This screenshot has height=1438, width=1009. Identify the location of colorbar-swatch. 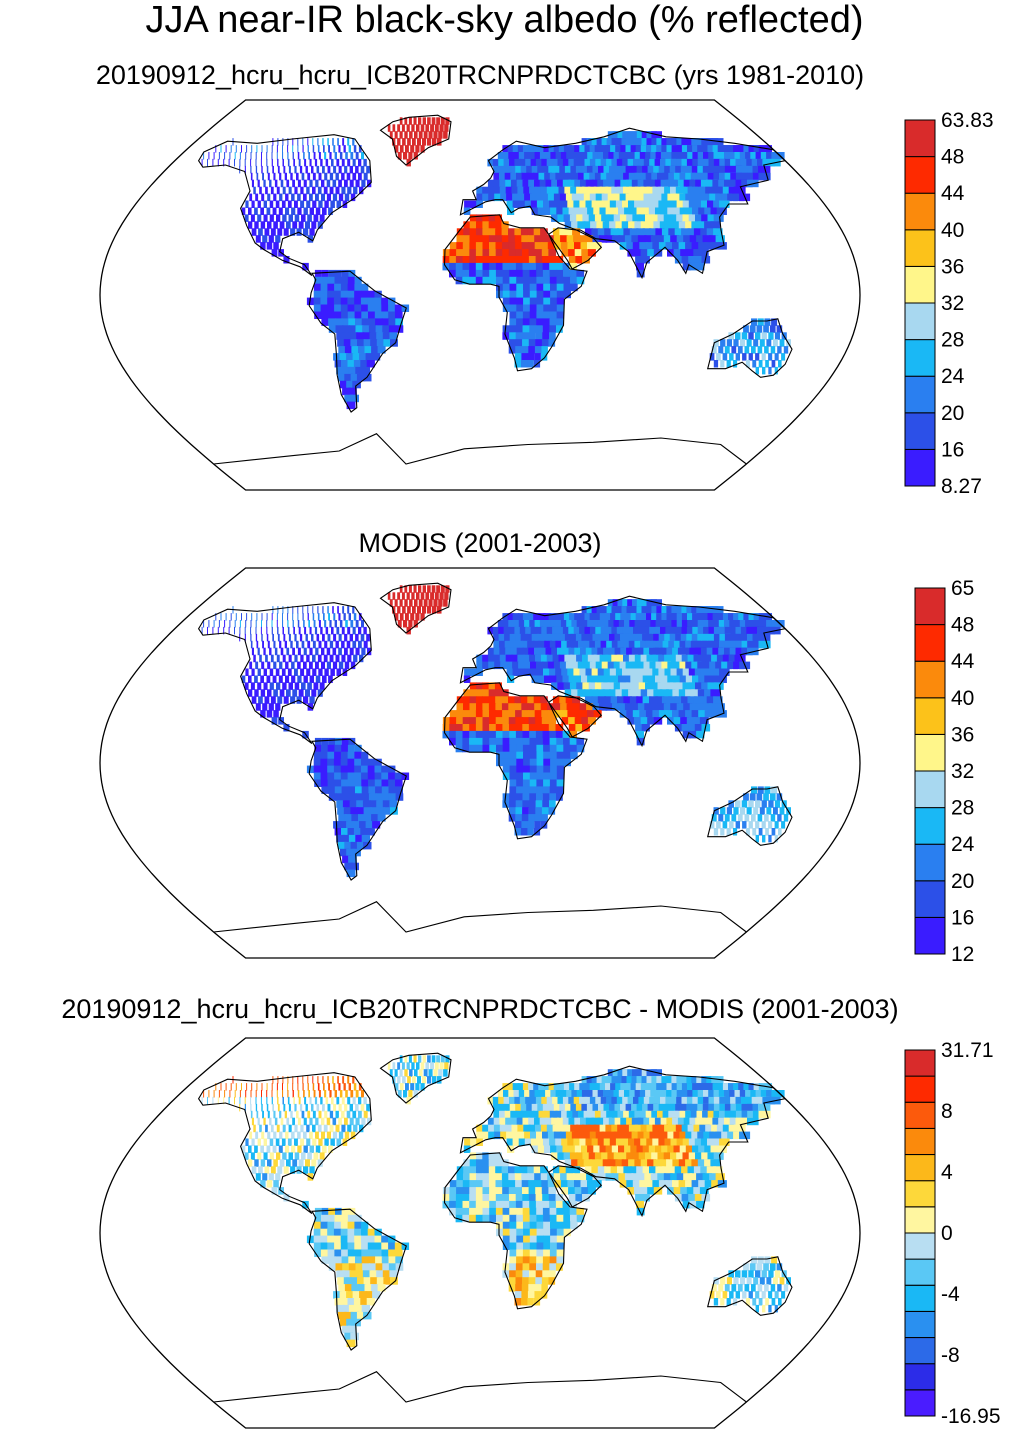
(920, 394).